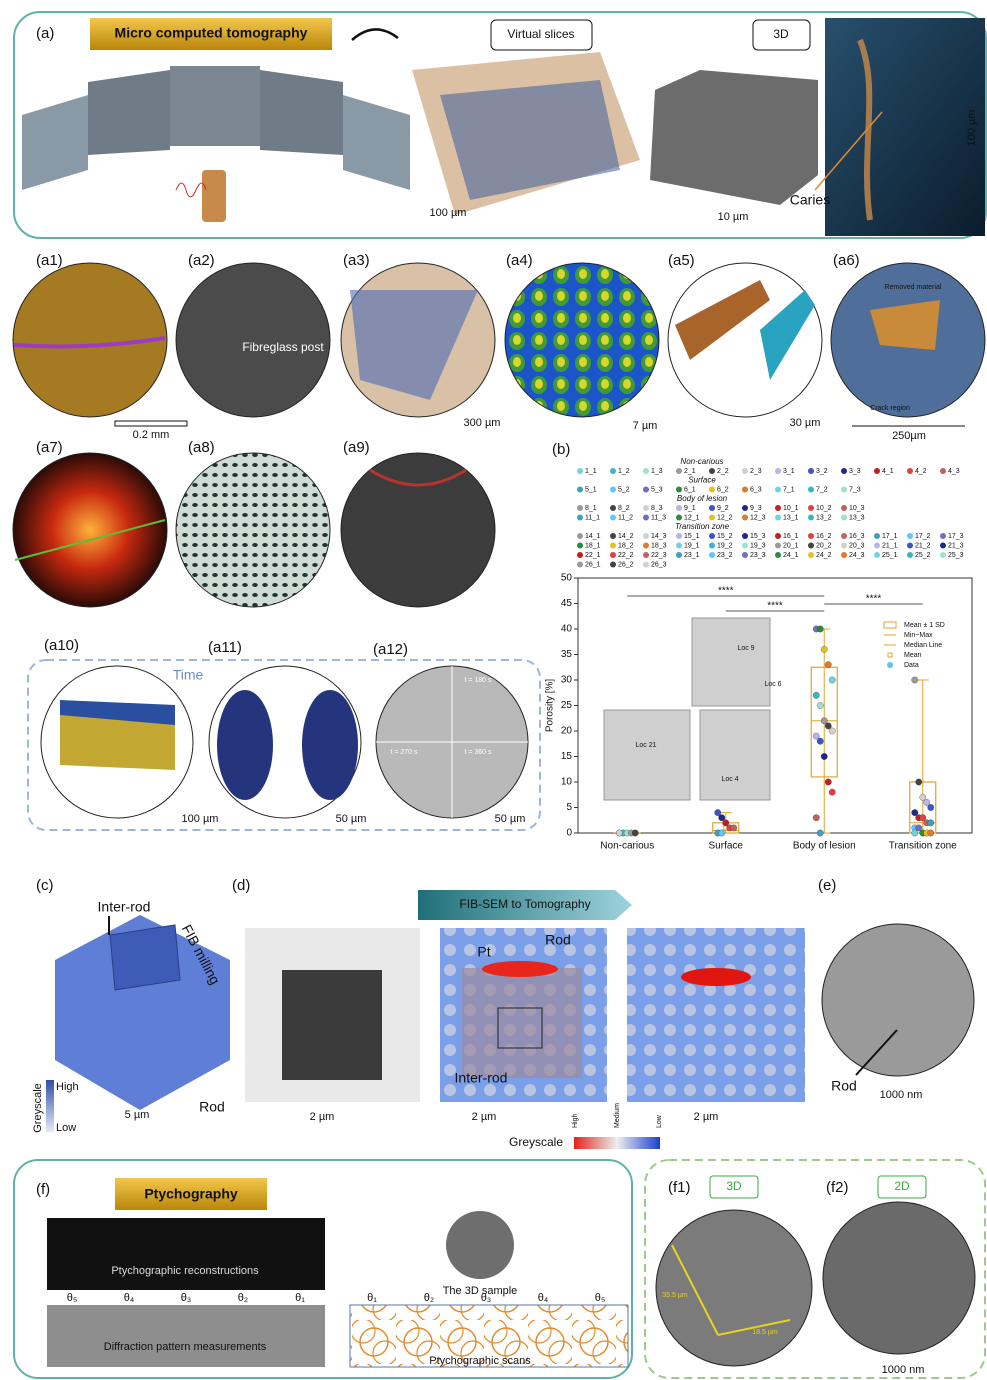 Image resolution: width=987 pixels, height=1380 pixels. I want to click on legend-label: 2_1, so click(690, 471).